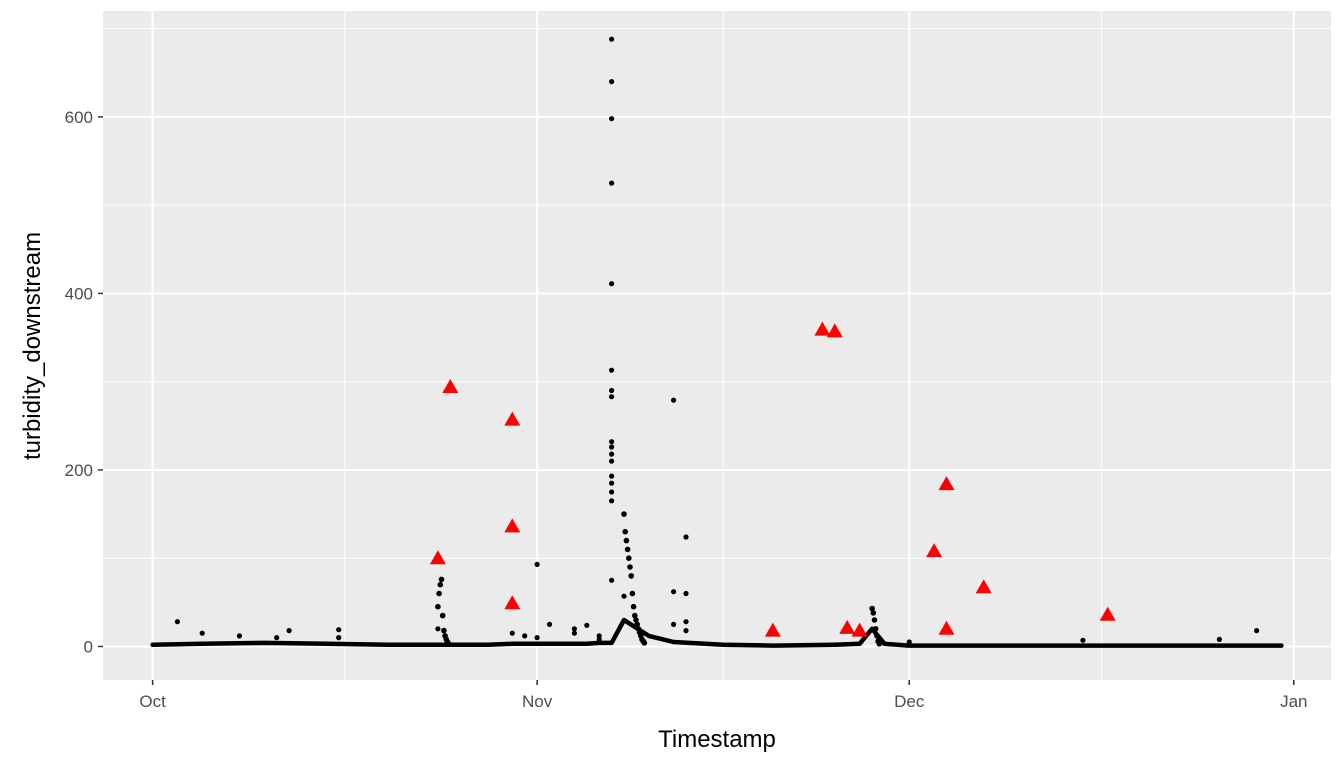 This screenshot has width=1344, height=768. Describe the element at coordinates (1293, 701) in the screenshot. I see `x-tick-label: Jan` at that location.